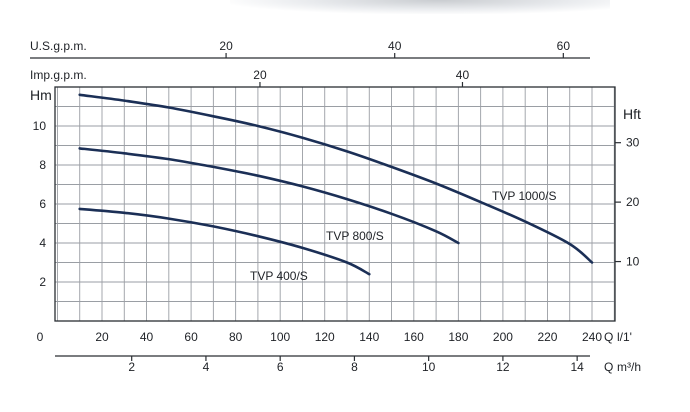  Describe the element at coordinates (42, 204) in the screenshot. I see `y-tick-label: 6` at that location.